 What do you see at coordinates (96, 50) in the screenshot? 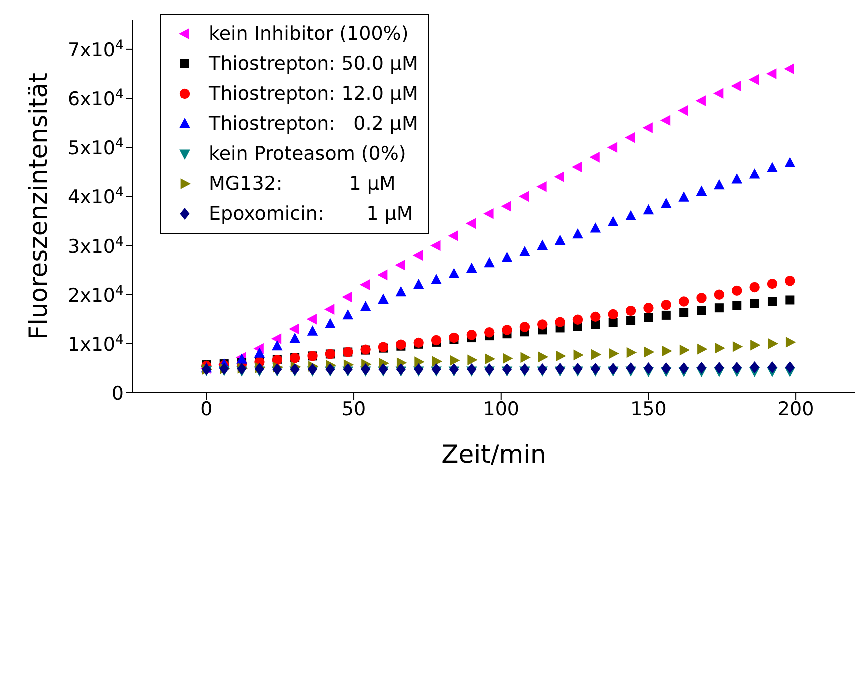
I see `y-tick-label: 7x10$^{4}$` at bounding box center [96, 50].